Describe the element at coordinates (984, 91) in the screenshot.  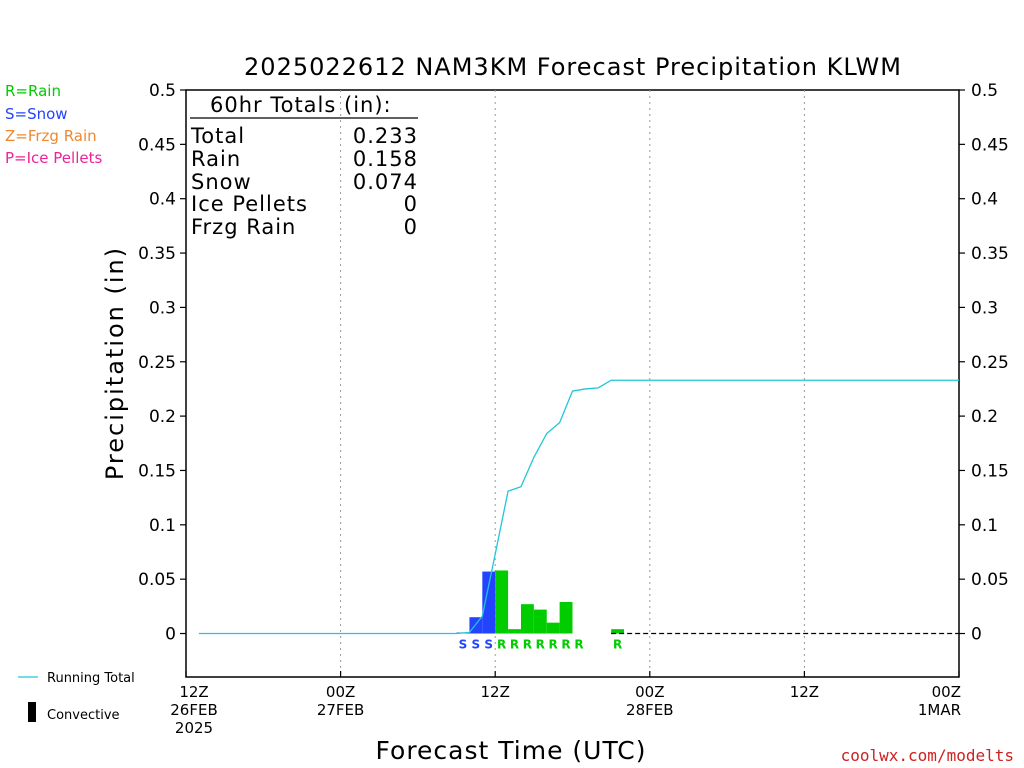
I see `y-tick-label-right: 0.5` at that location.